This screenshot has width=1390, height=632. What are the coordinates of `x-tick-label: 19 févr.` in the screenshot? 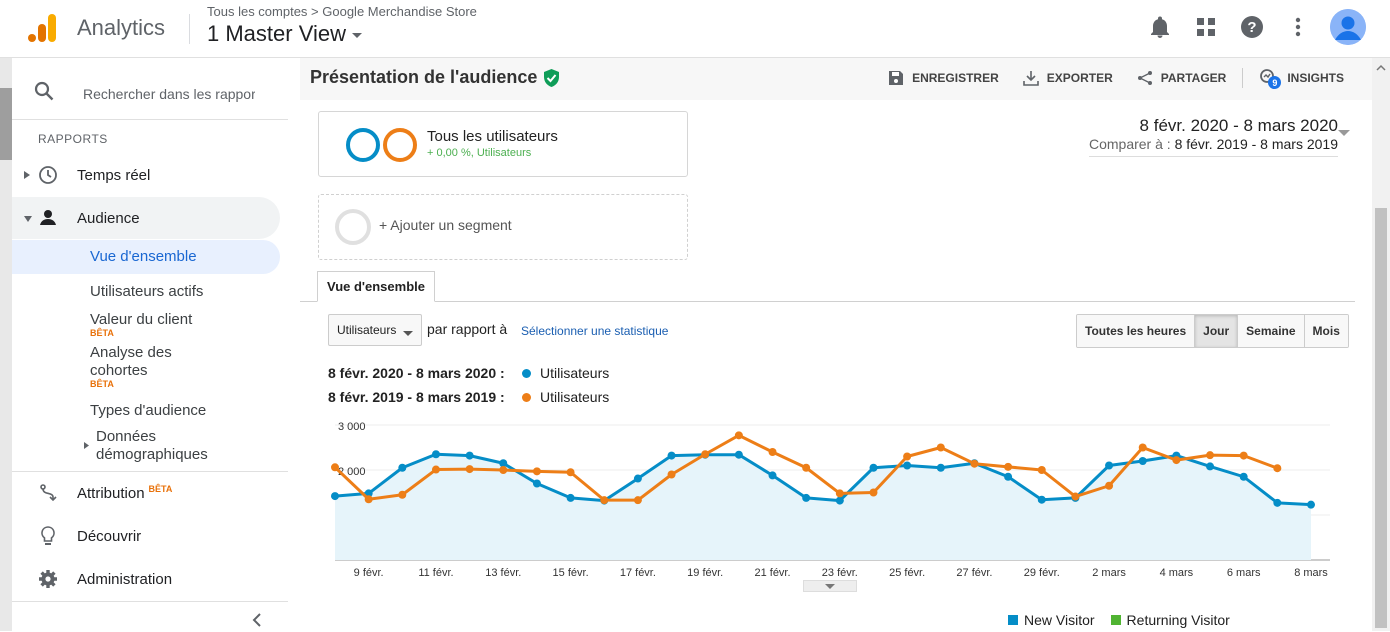 It's located at (705, 573).